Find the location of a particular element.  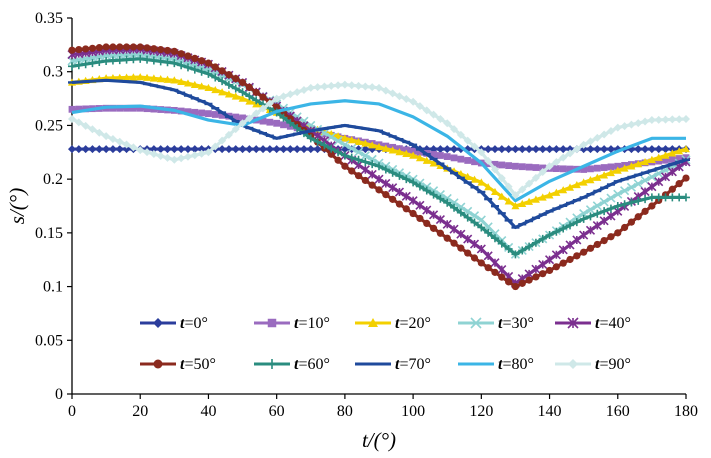

y-tick-label: 0.05 is located at coordinates (49, 340).